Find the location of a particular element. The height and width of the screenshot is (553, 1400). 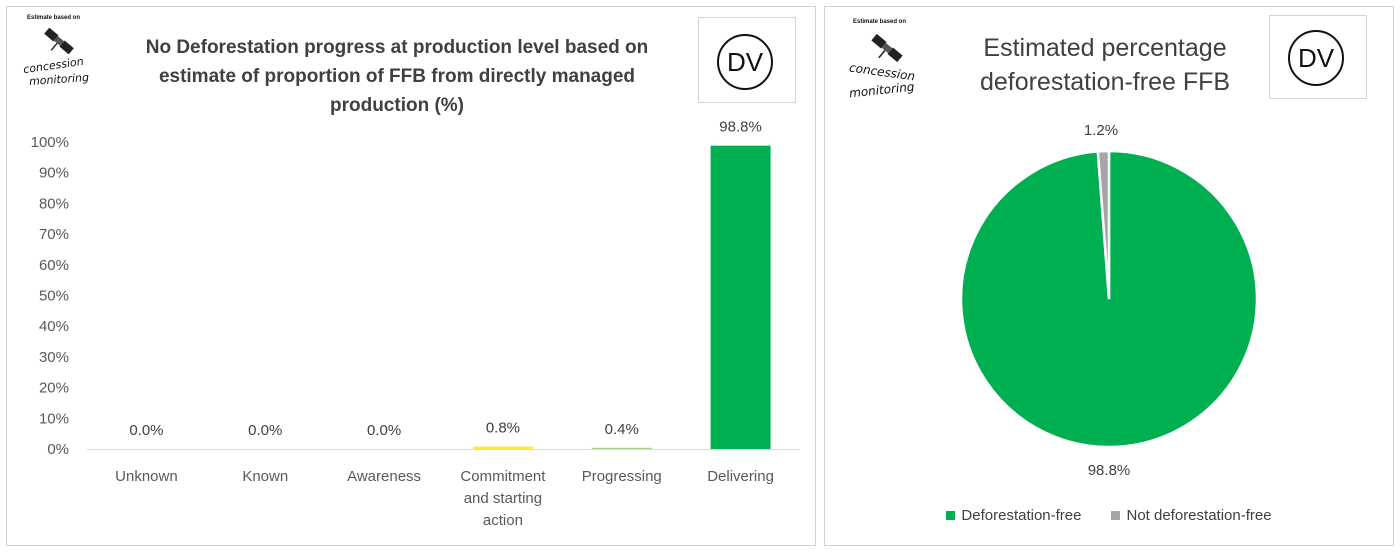

x-category-label: Delivering is located at coordinates (740, 476).